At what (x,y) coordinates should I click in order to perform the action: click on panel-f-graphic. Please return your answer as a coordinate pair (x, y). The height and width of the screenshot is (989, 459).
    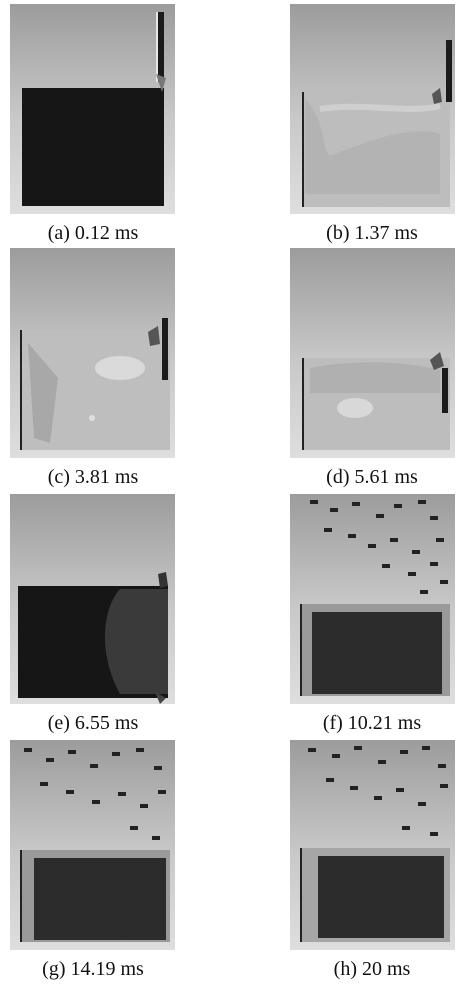
    Looking at the image, I should click on (375, 598).